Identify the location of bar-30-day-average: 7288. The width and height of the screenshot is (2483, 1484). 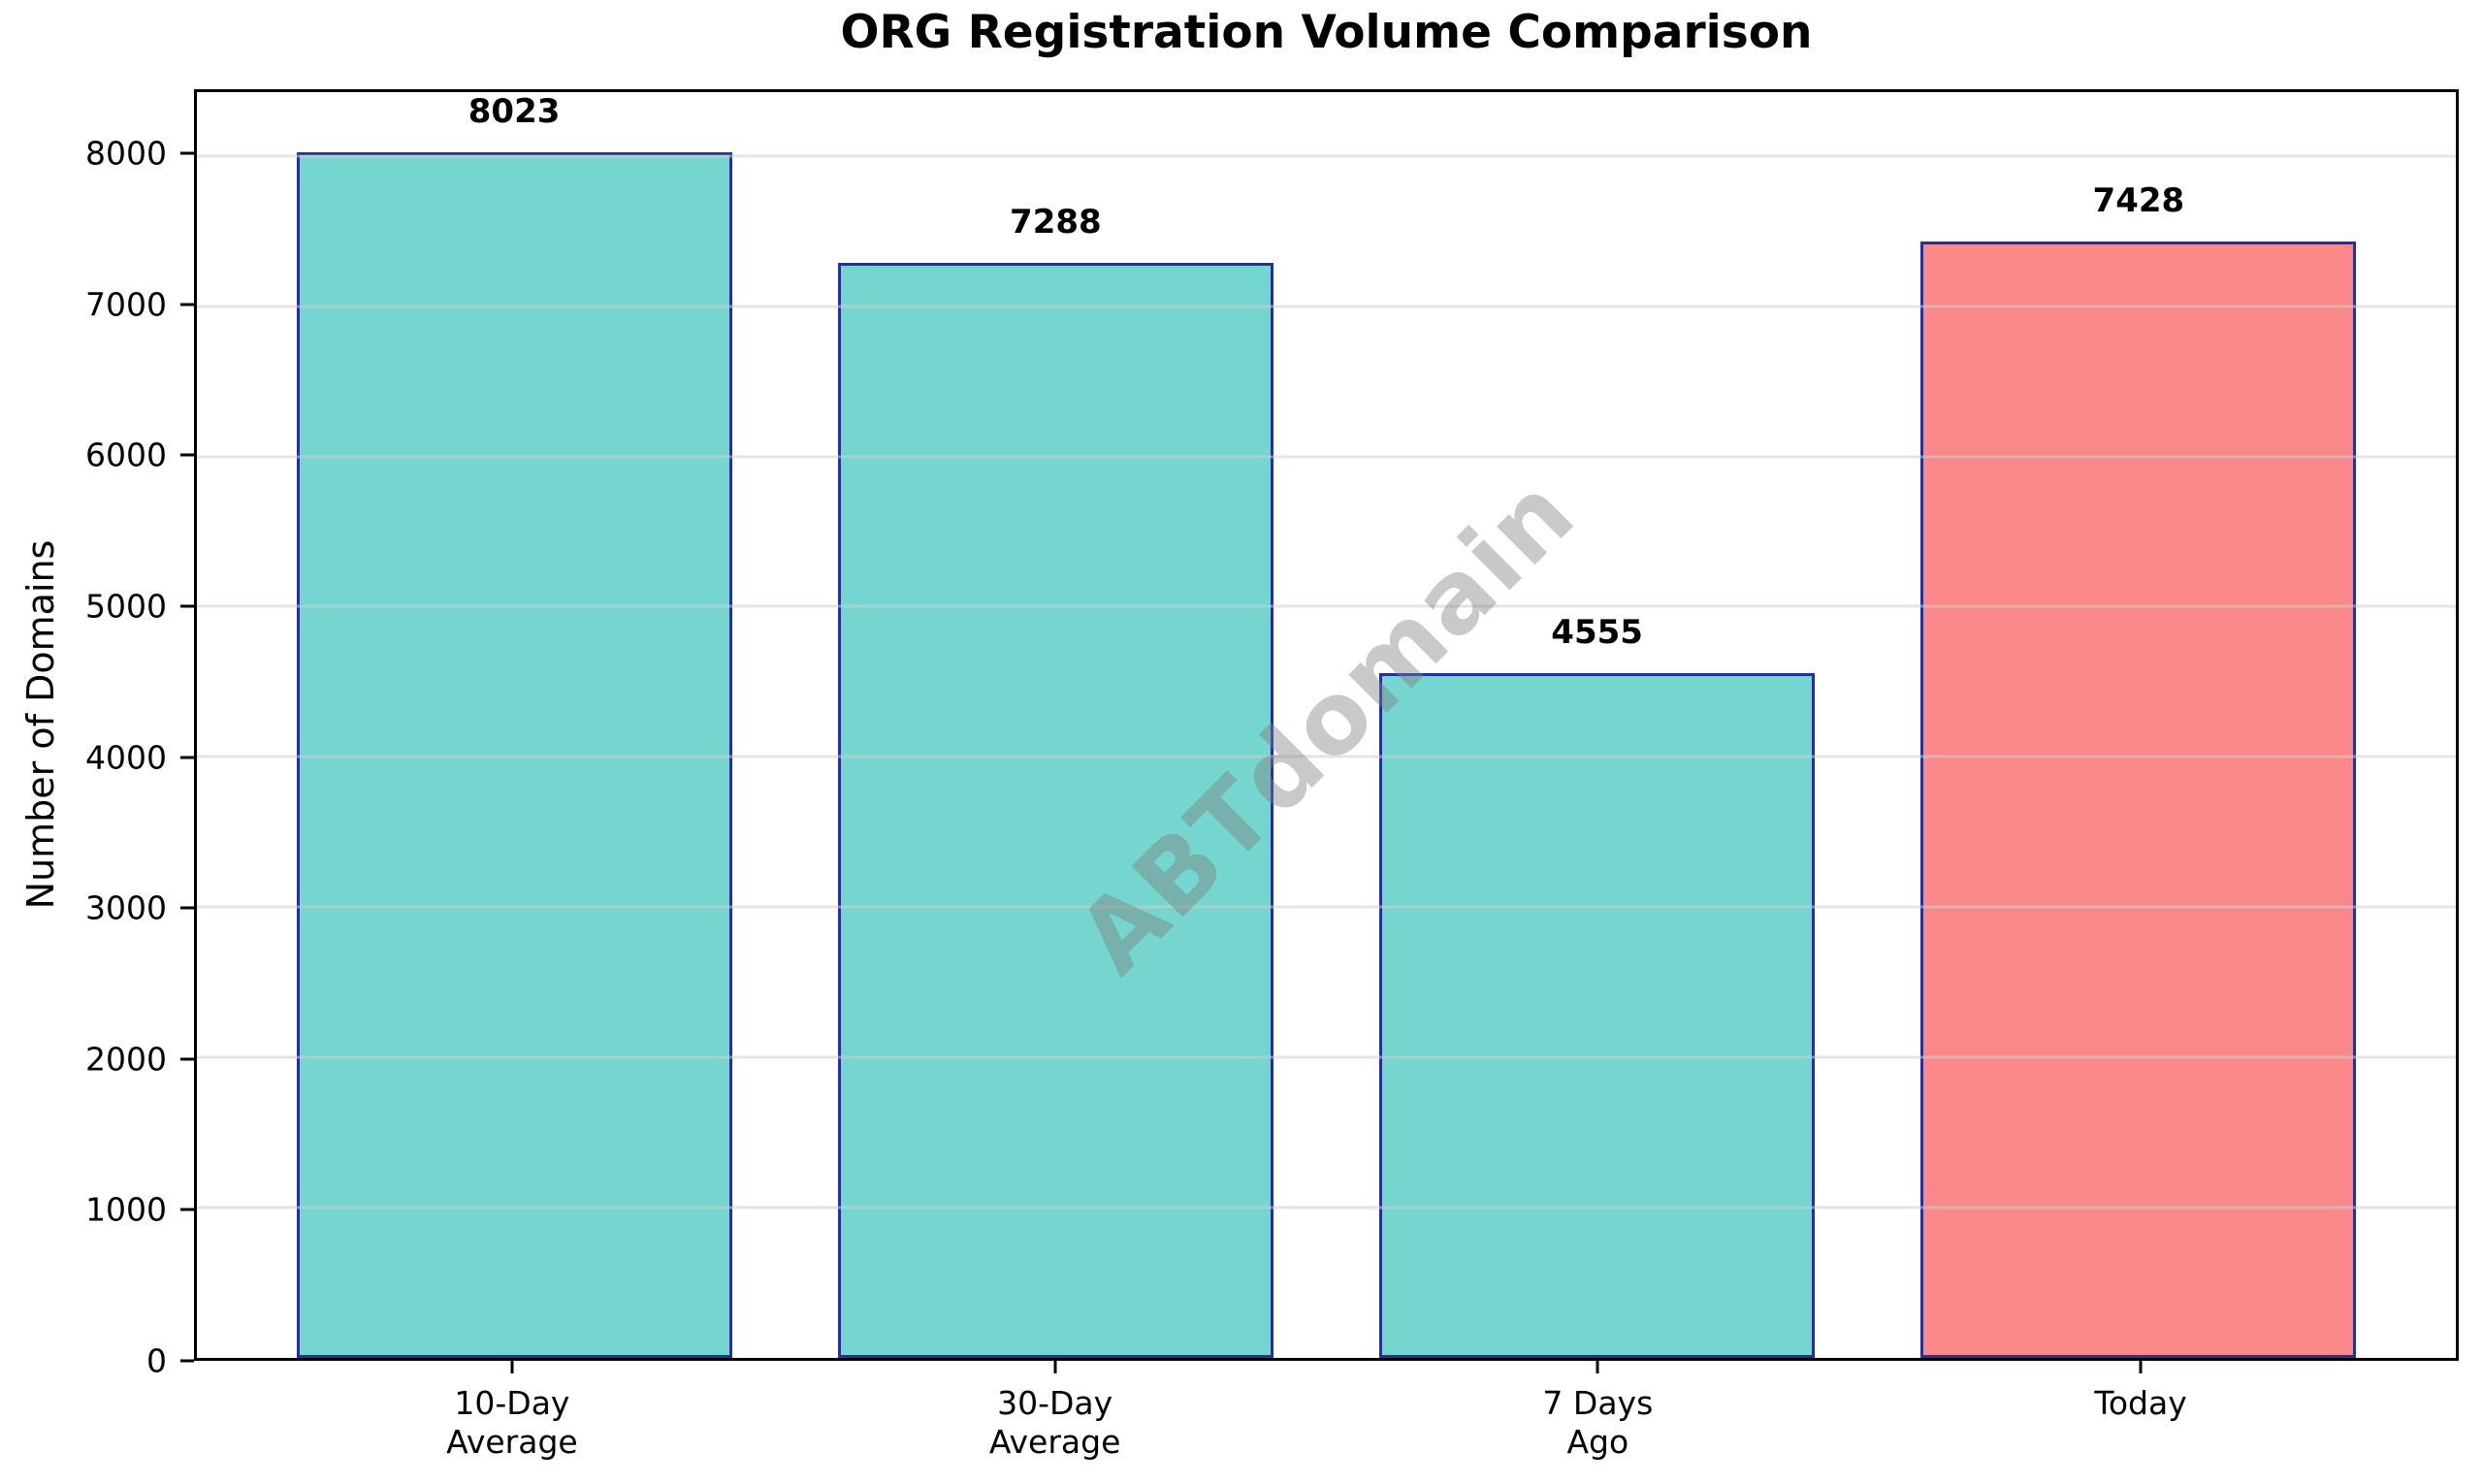
(1056, 780).